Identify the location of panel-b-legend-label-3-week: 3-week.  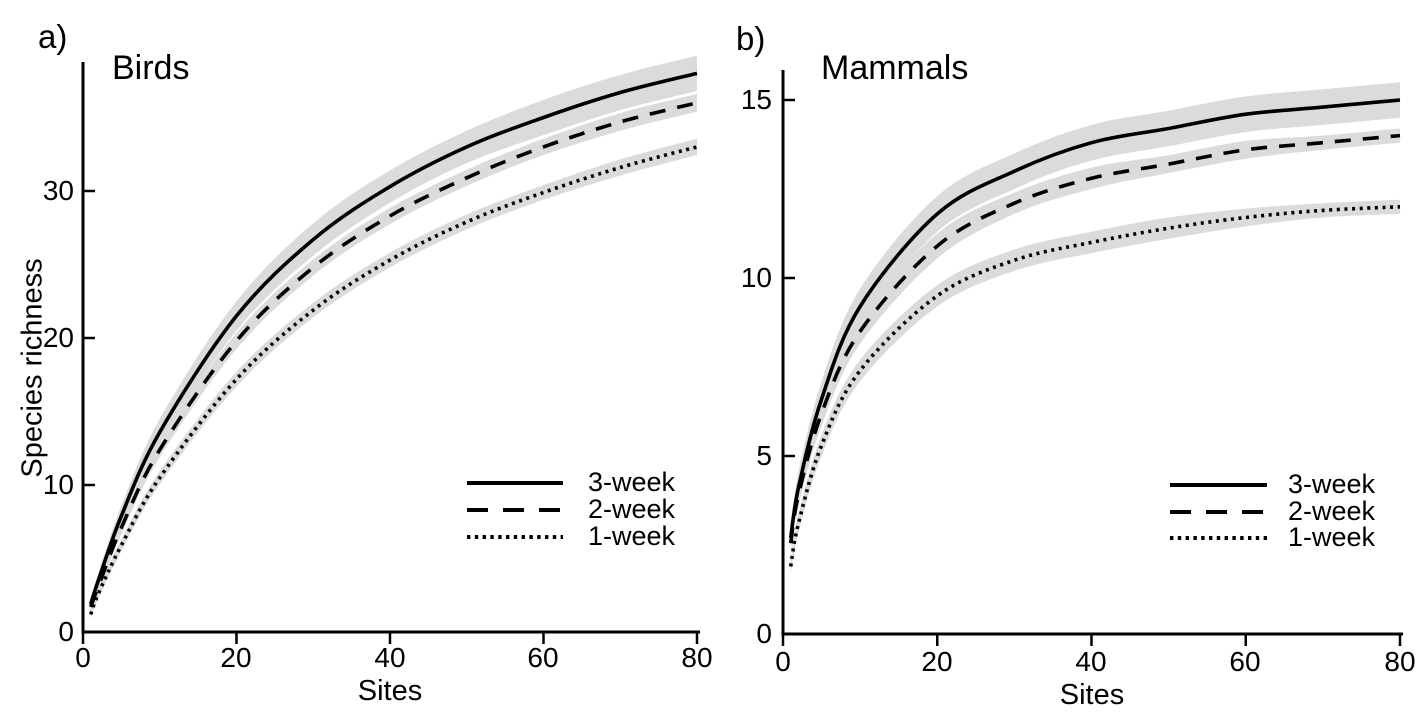
(1332, 484).